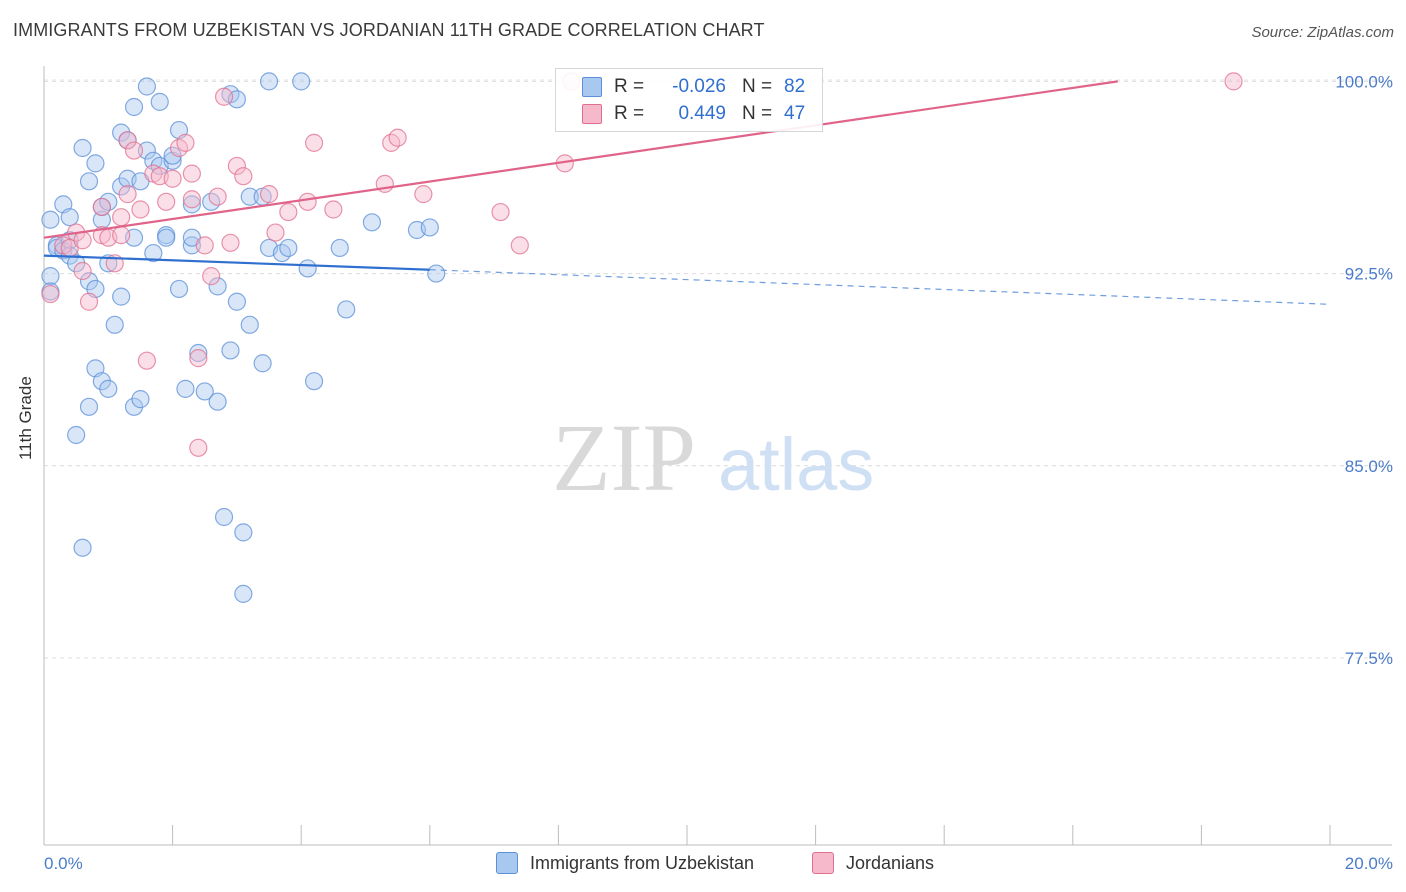 The height and width of the screenshot is (892, 1406). What do you see at coordinates (873, 863) in the screenshot?
I see `legend-item-jordanians: Jordanians` at bounding box center [873, 863].